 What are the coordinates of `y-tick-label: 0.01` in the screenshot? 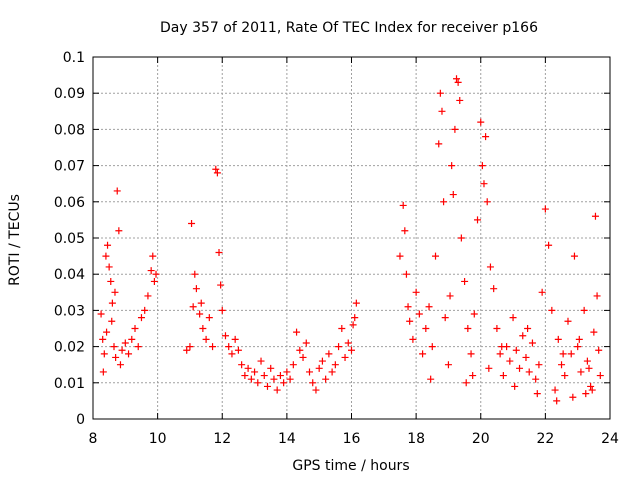 It's located at (69, 384).